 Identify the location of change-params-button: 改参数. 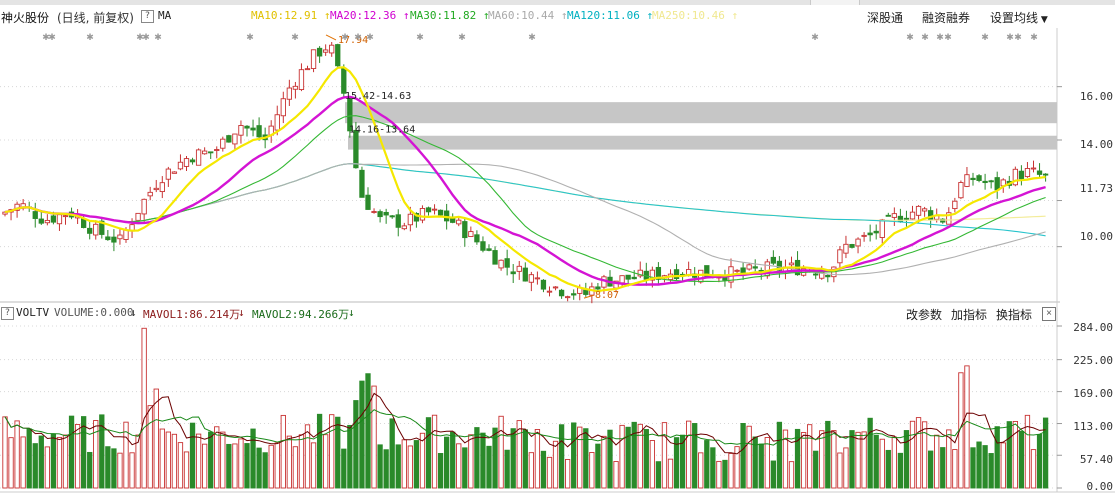
(924, 315).